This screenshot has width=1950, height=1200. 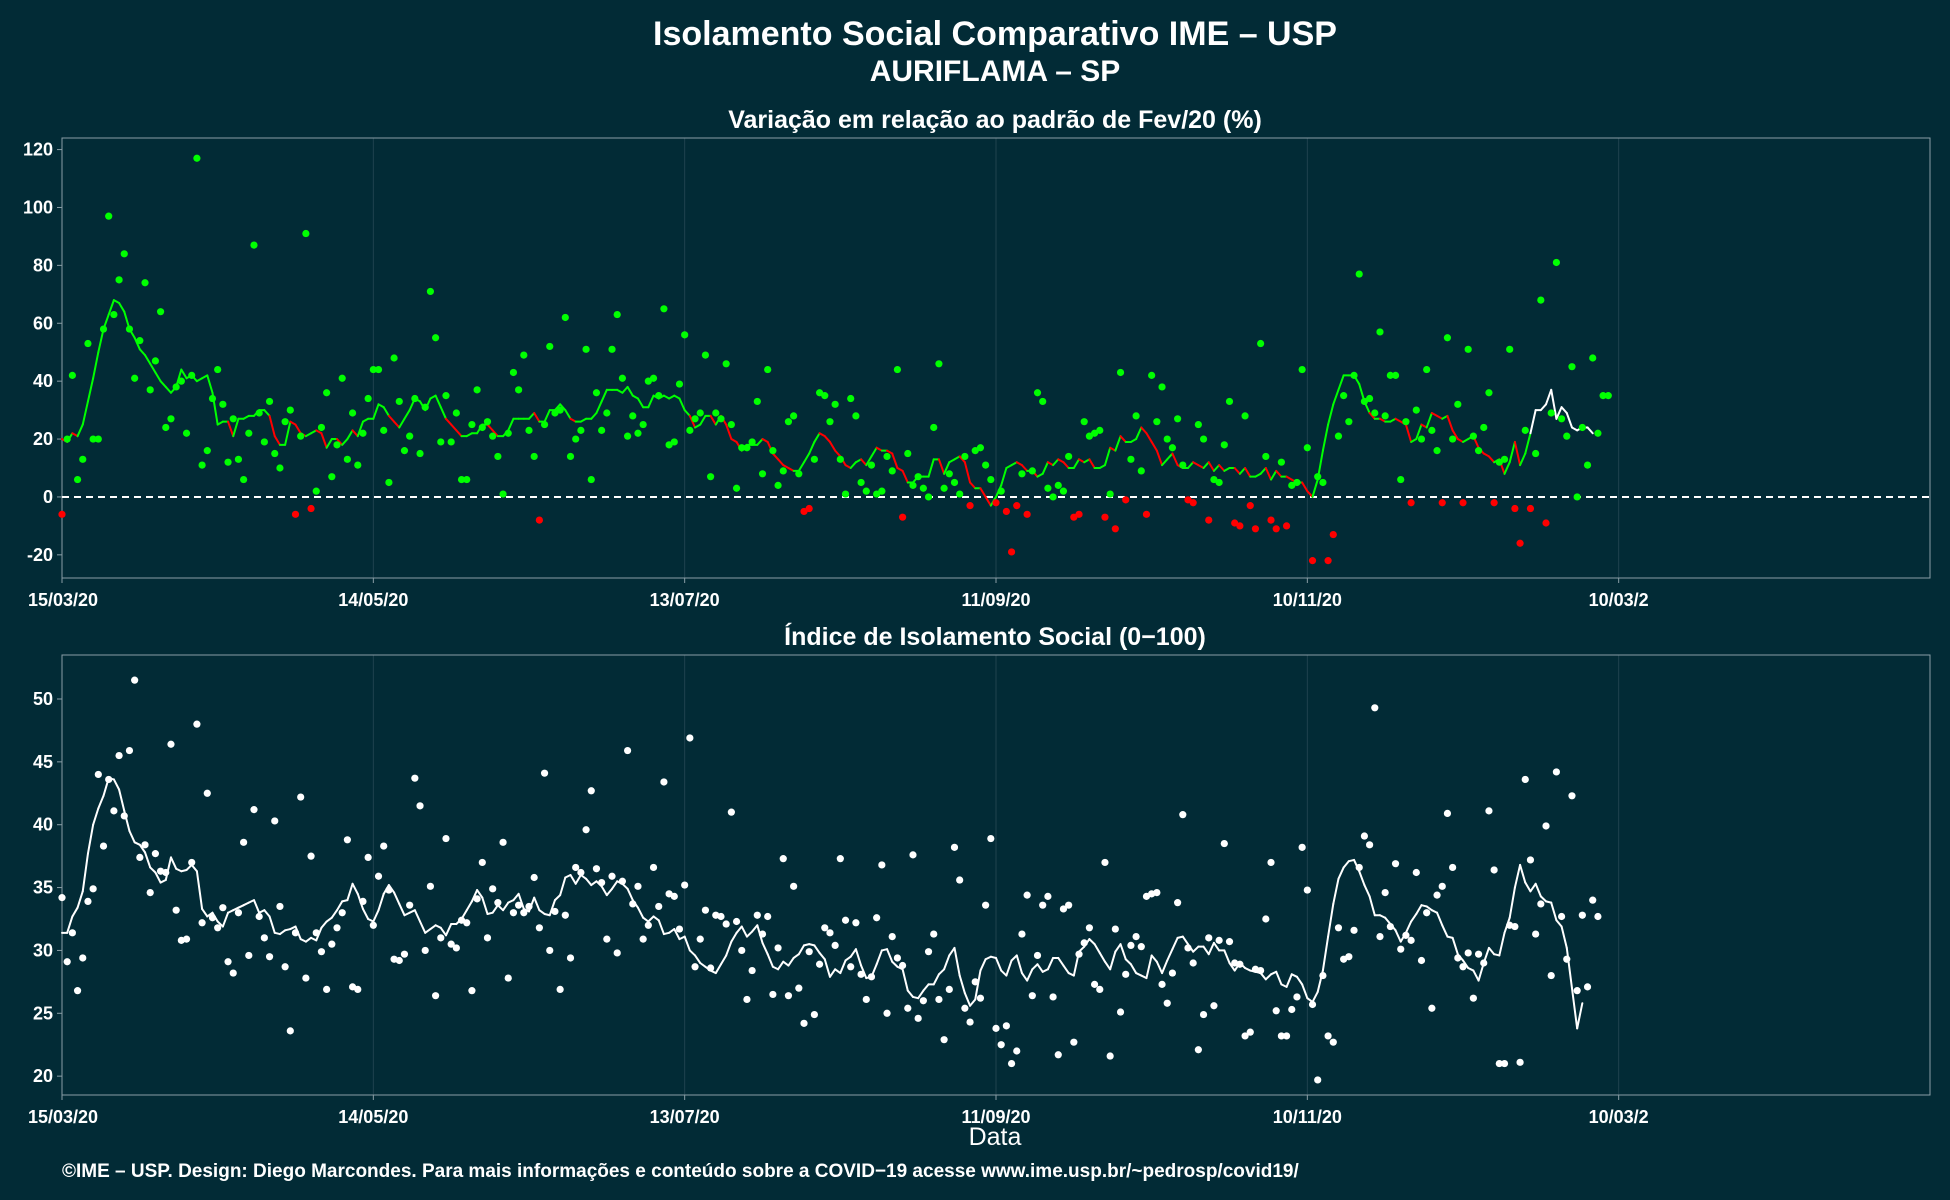 I want to click on chart2-y-tick-label: 40, so click(x=43, y=825).